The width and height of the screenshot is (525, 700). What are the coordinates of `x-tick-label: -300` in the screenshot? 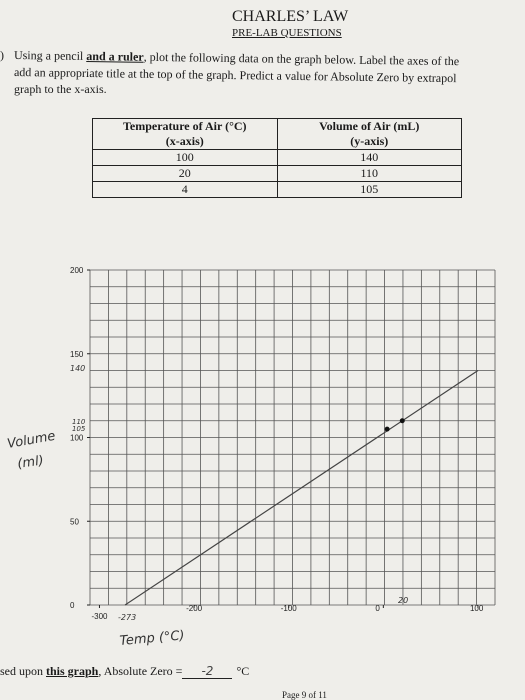 It's located at (99, 616).